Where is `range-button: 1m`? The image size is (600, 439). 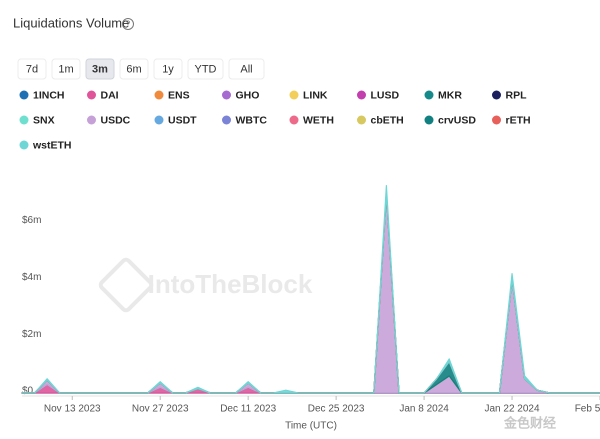
range-button: 1m is located at coordinates (66, 69).